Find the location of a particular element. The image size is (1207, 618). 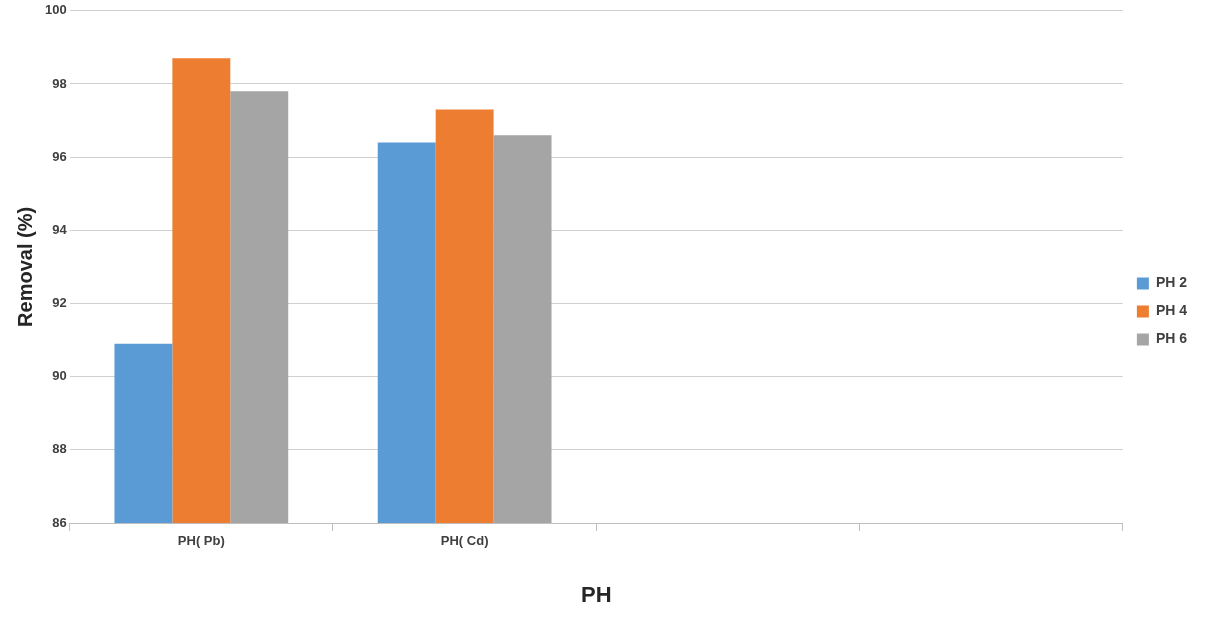

x-axis-title: PH is located at coordinates (596, 594).